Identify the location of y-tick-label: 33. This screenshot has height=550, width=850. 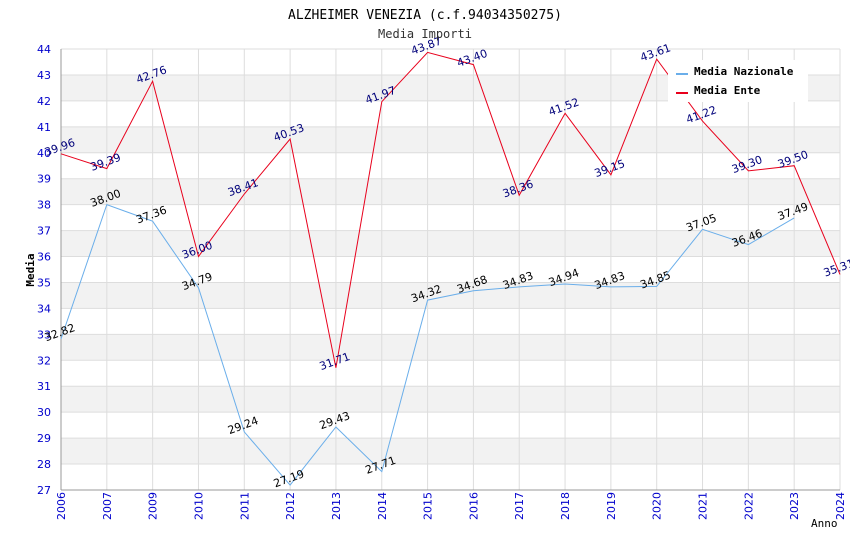
(44, 334).